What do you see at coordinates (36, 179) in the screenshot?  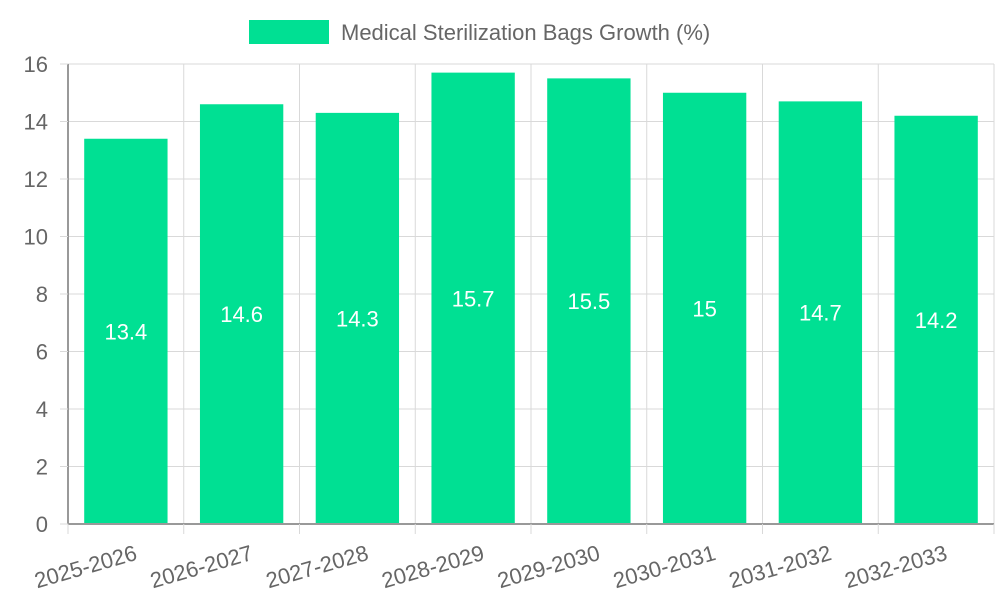 I see `y-tick-label: 12` at bounding box center [36, 179].